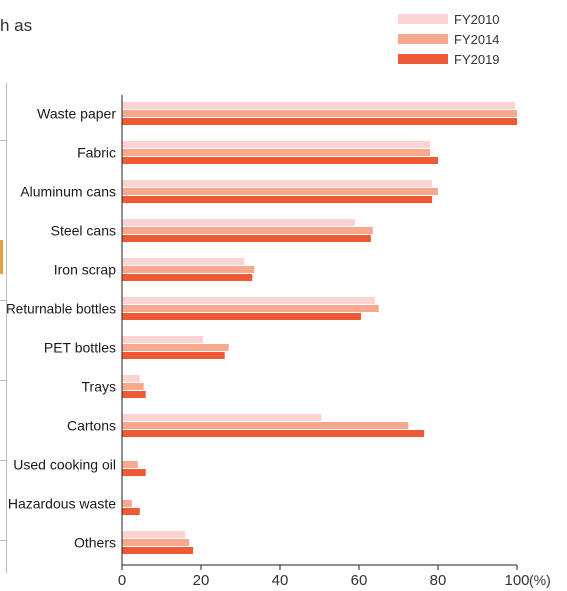 This screenshot has width=567, height=591. I want to click on legend-label-fy2010: FY2010, so click(477, 19).